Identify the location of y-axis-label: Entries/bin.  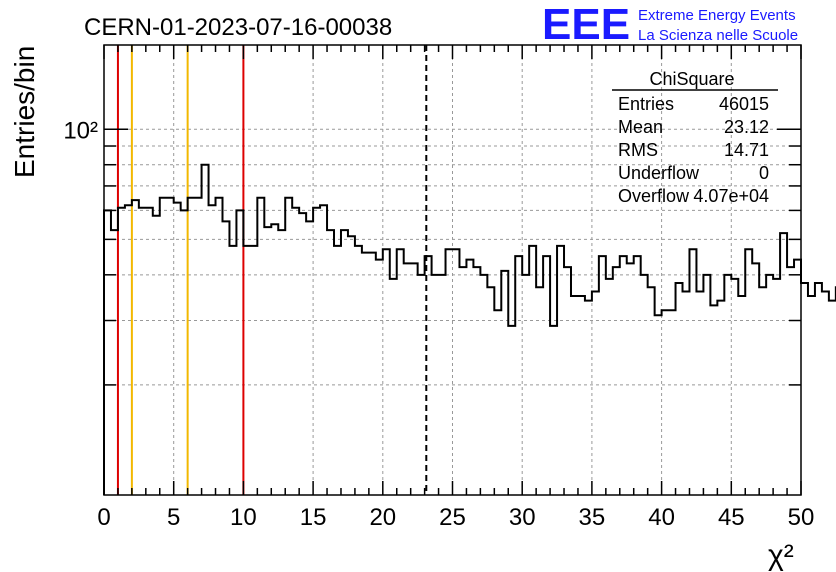
(24, 112).